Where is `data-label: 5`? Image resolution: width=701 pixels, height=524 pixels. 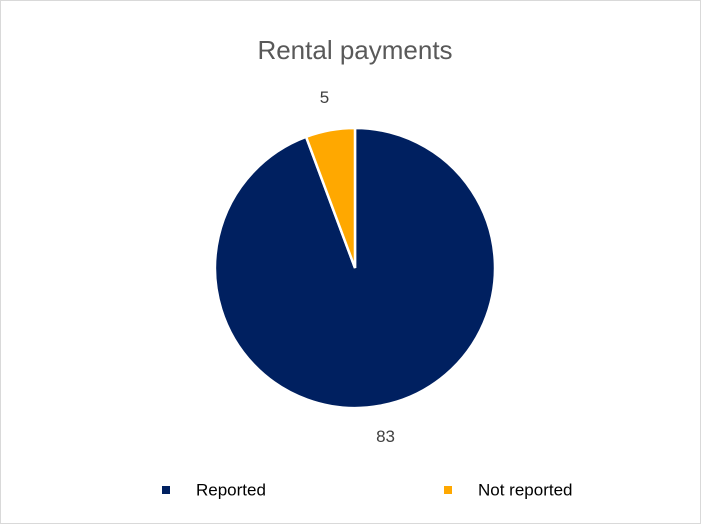 data-label: 5 is located at coordinates (324, 97).